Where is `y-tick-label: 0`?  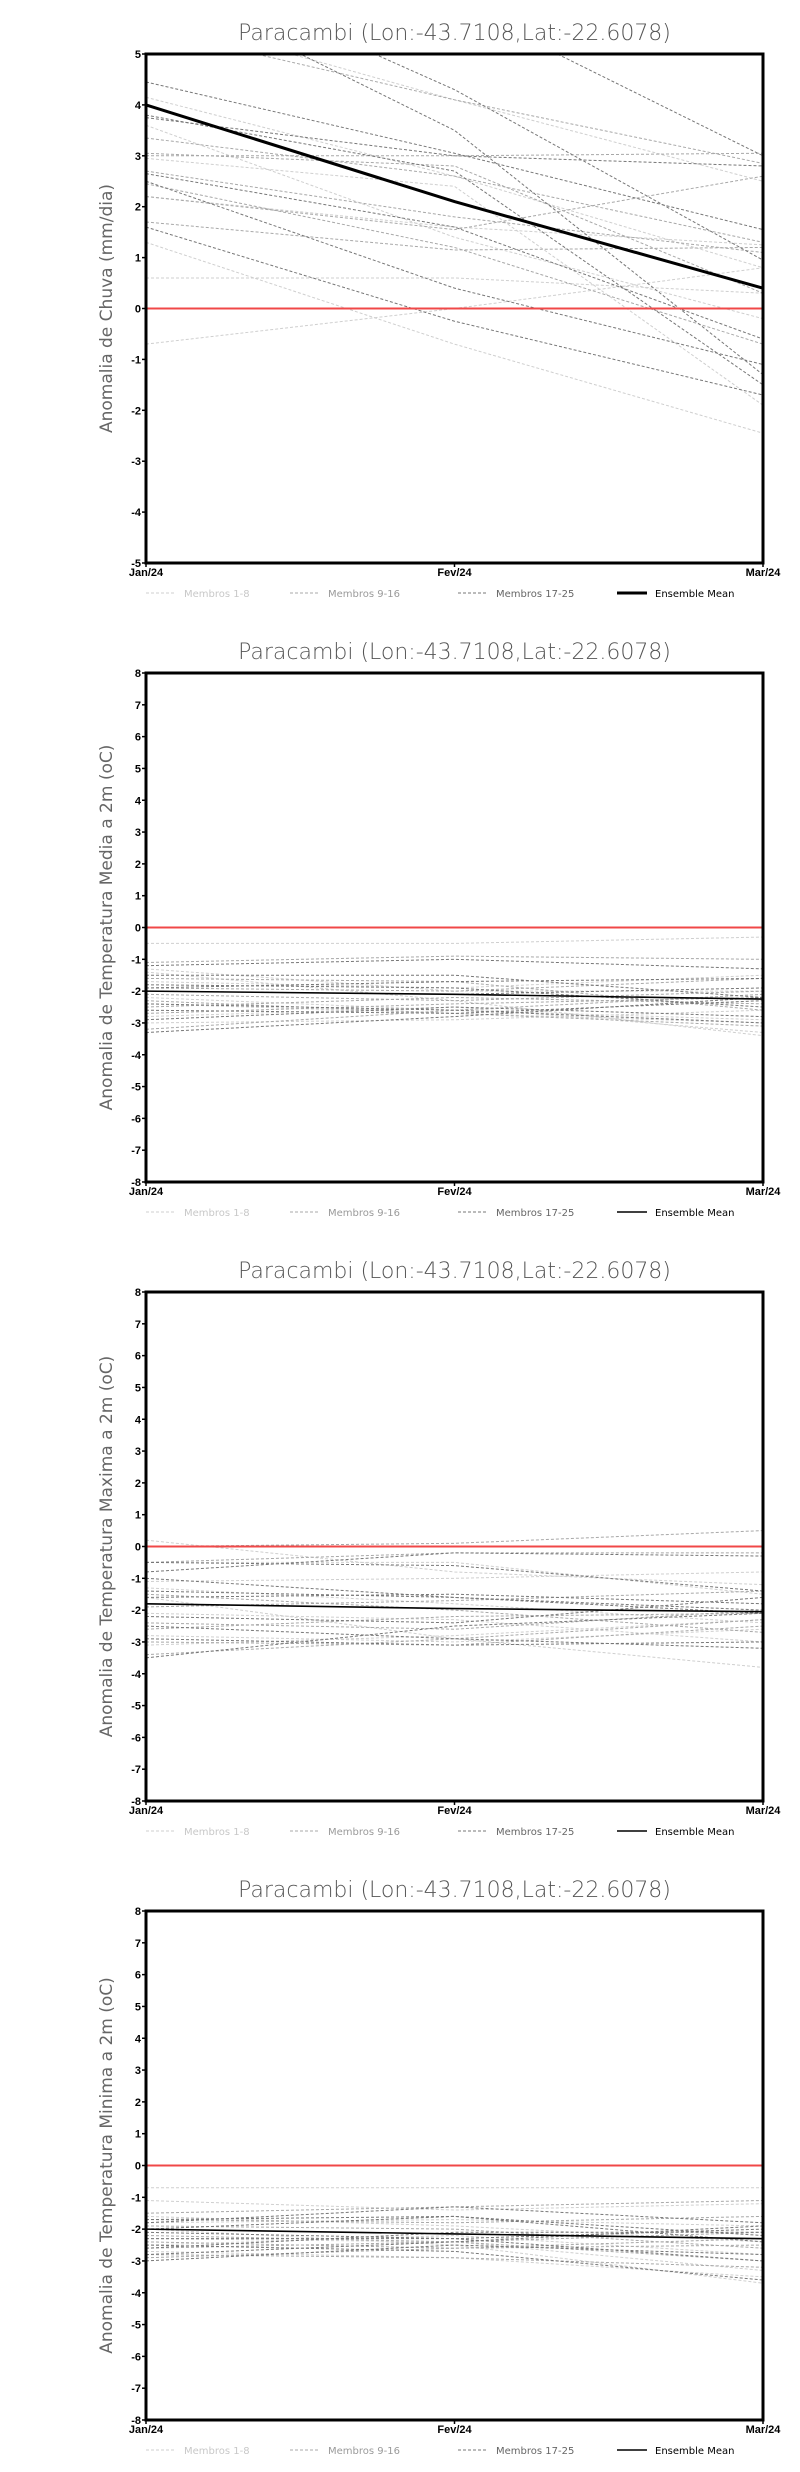 y-tick-label: 0 is located at coordinates (138, 1548).